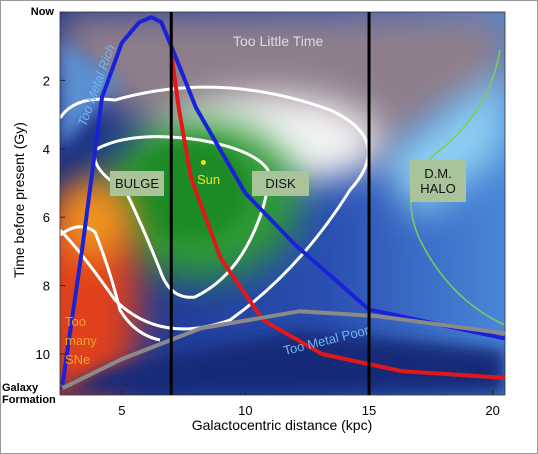 The height and width of the screenshot is (454, 538). I want to click on x-axis-label: Galactocentric distance (kpc), so click(282, 425).